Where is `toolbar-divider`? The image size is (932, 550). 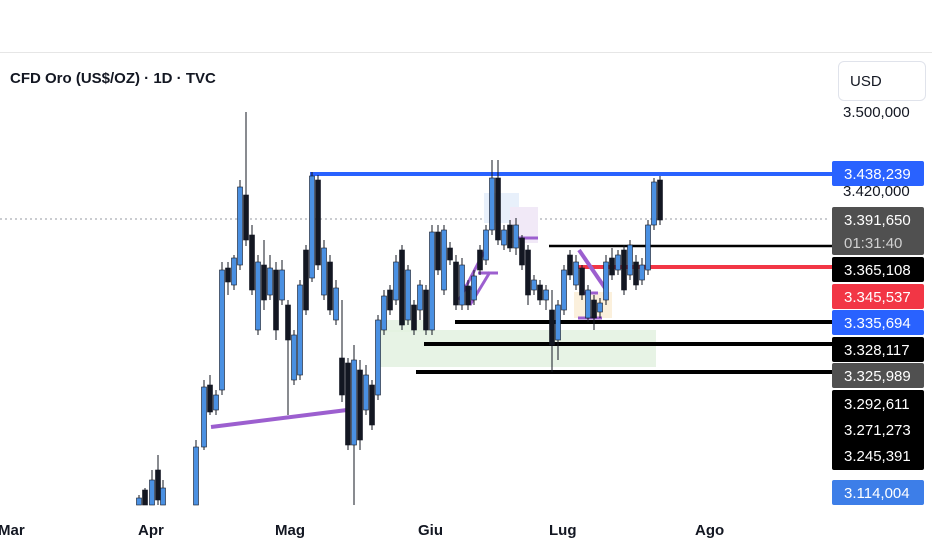
toolbar-divider is located at coordinates (466, 52).